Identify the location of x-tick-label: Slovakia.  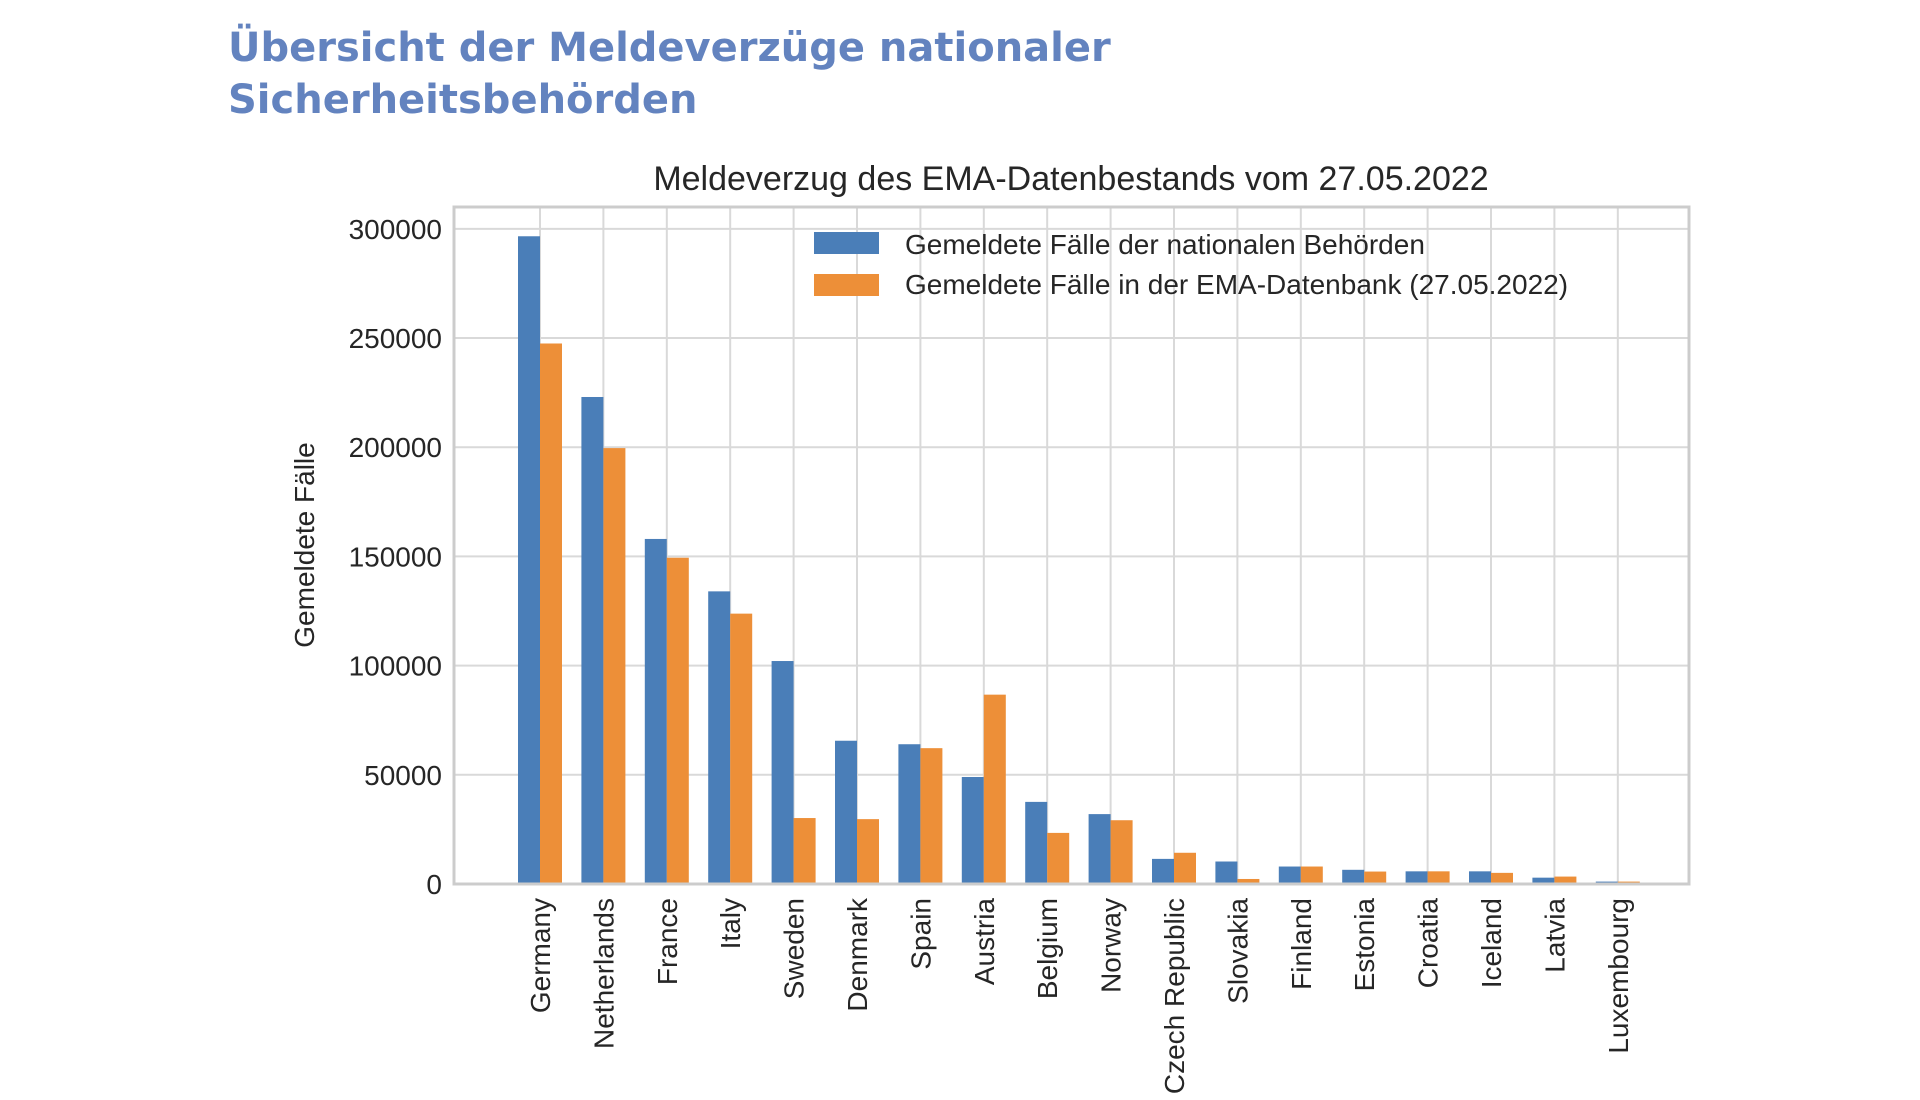
(1237, 951).